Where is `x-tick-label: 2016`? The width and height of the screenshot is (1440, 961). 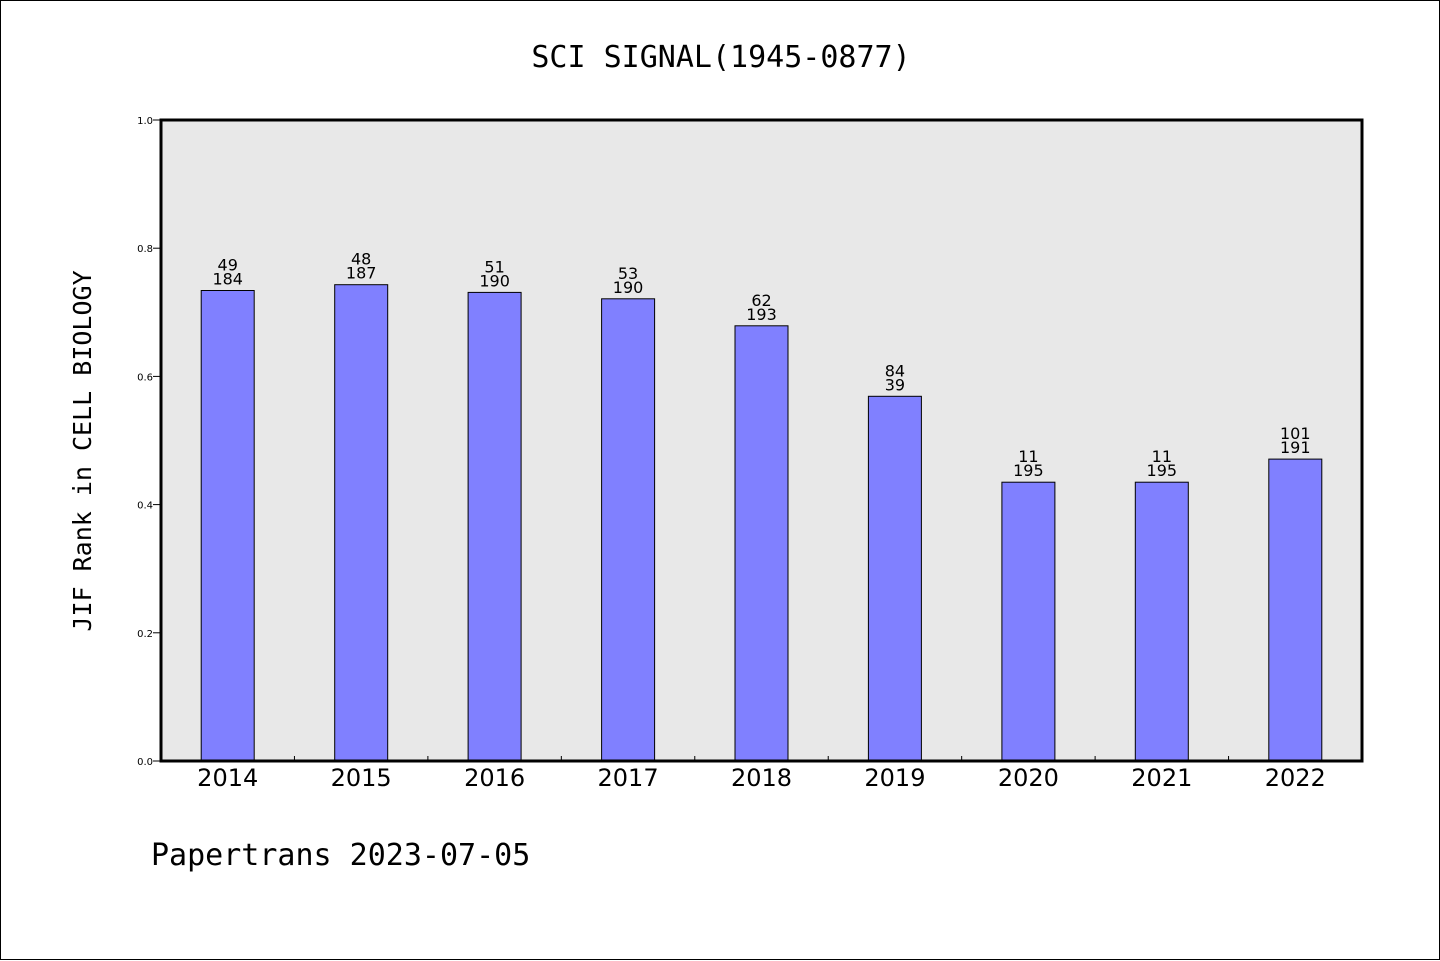
x-tick-label: 2016 is located at coordinates (494, 778).